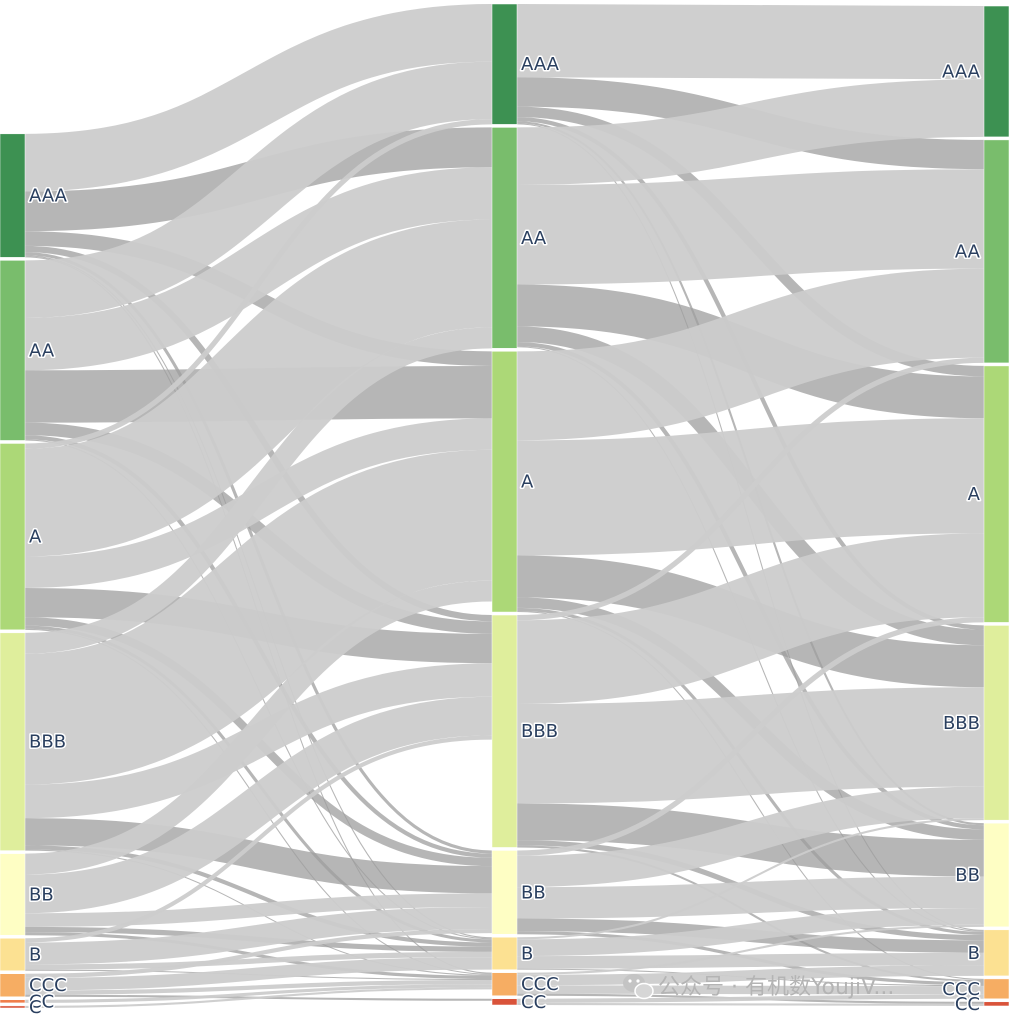 This screenshot has height=1024, width=1012. What do you see at coordinates (504, 892) in the screenshot?
I see `node-s2_BB` at bounding box center [504, 892].